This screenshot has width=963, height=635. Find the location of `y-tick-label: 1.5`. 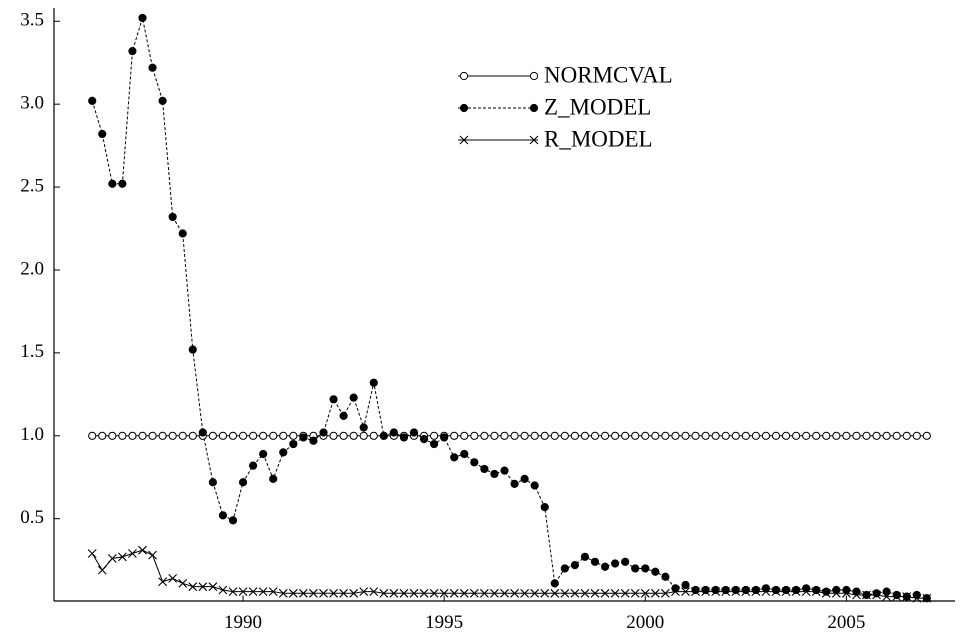

y-tick-label: 1.5 is located at coordinates (32, 351).